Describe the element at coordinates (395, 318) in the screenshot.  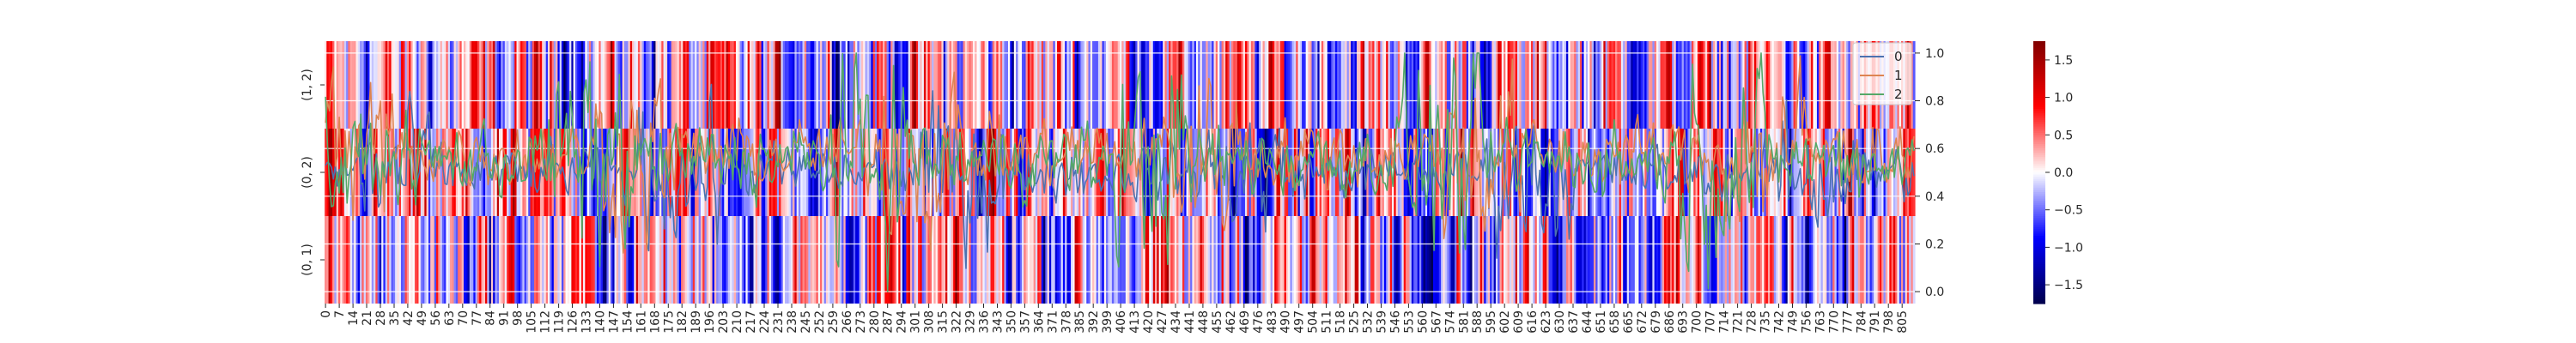
I see `x-tick-label: 35` at that location.